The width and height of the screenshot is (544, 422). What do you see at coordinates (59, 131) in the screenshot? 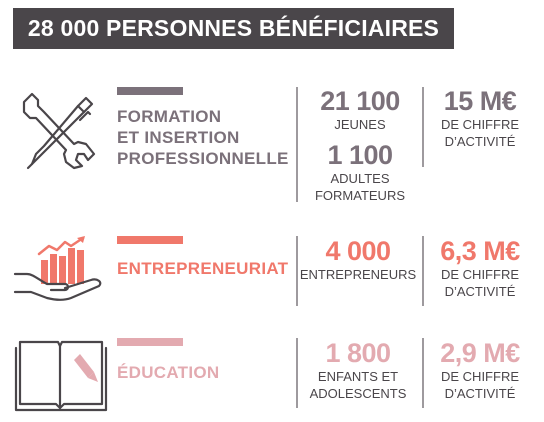
I see `wrench-pen-icon` at bounding box center [59, 131].